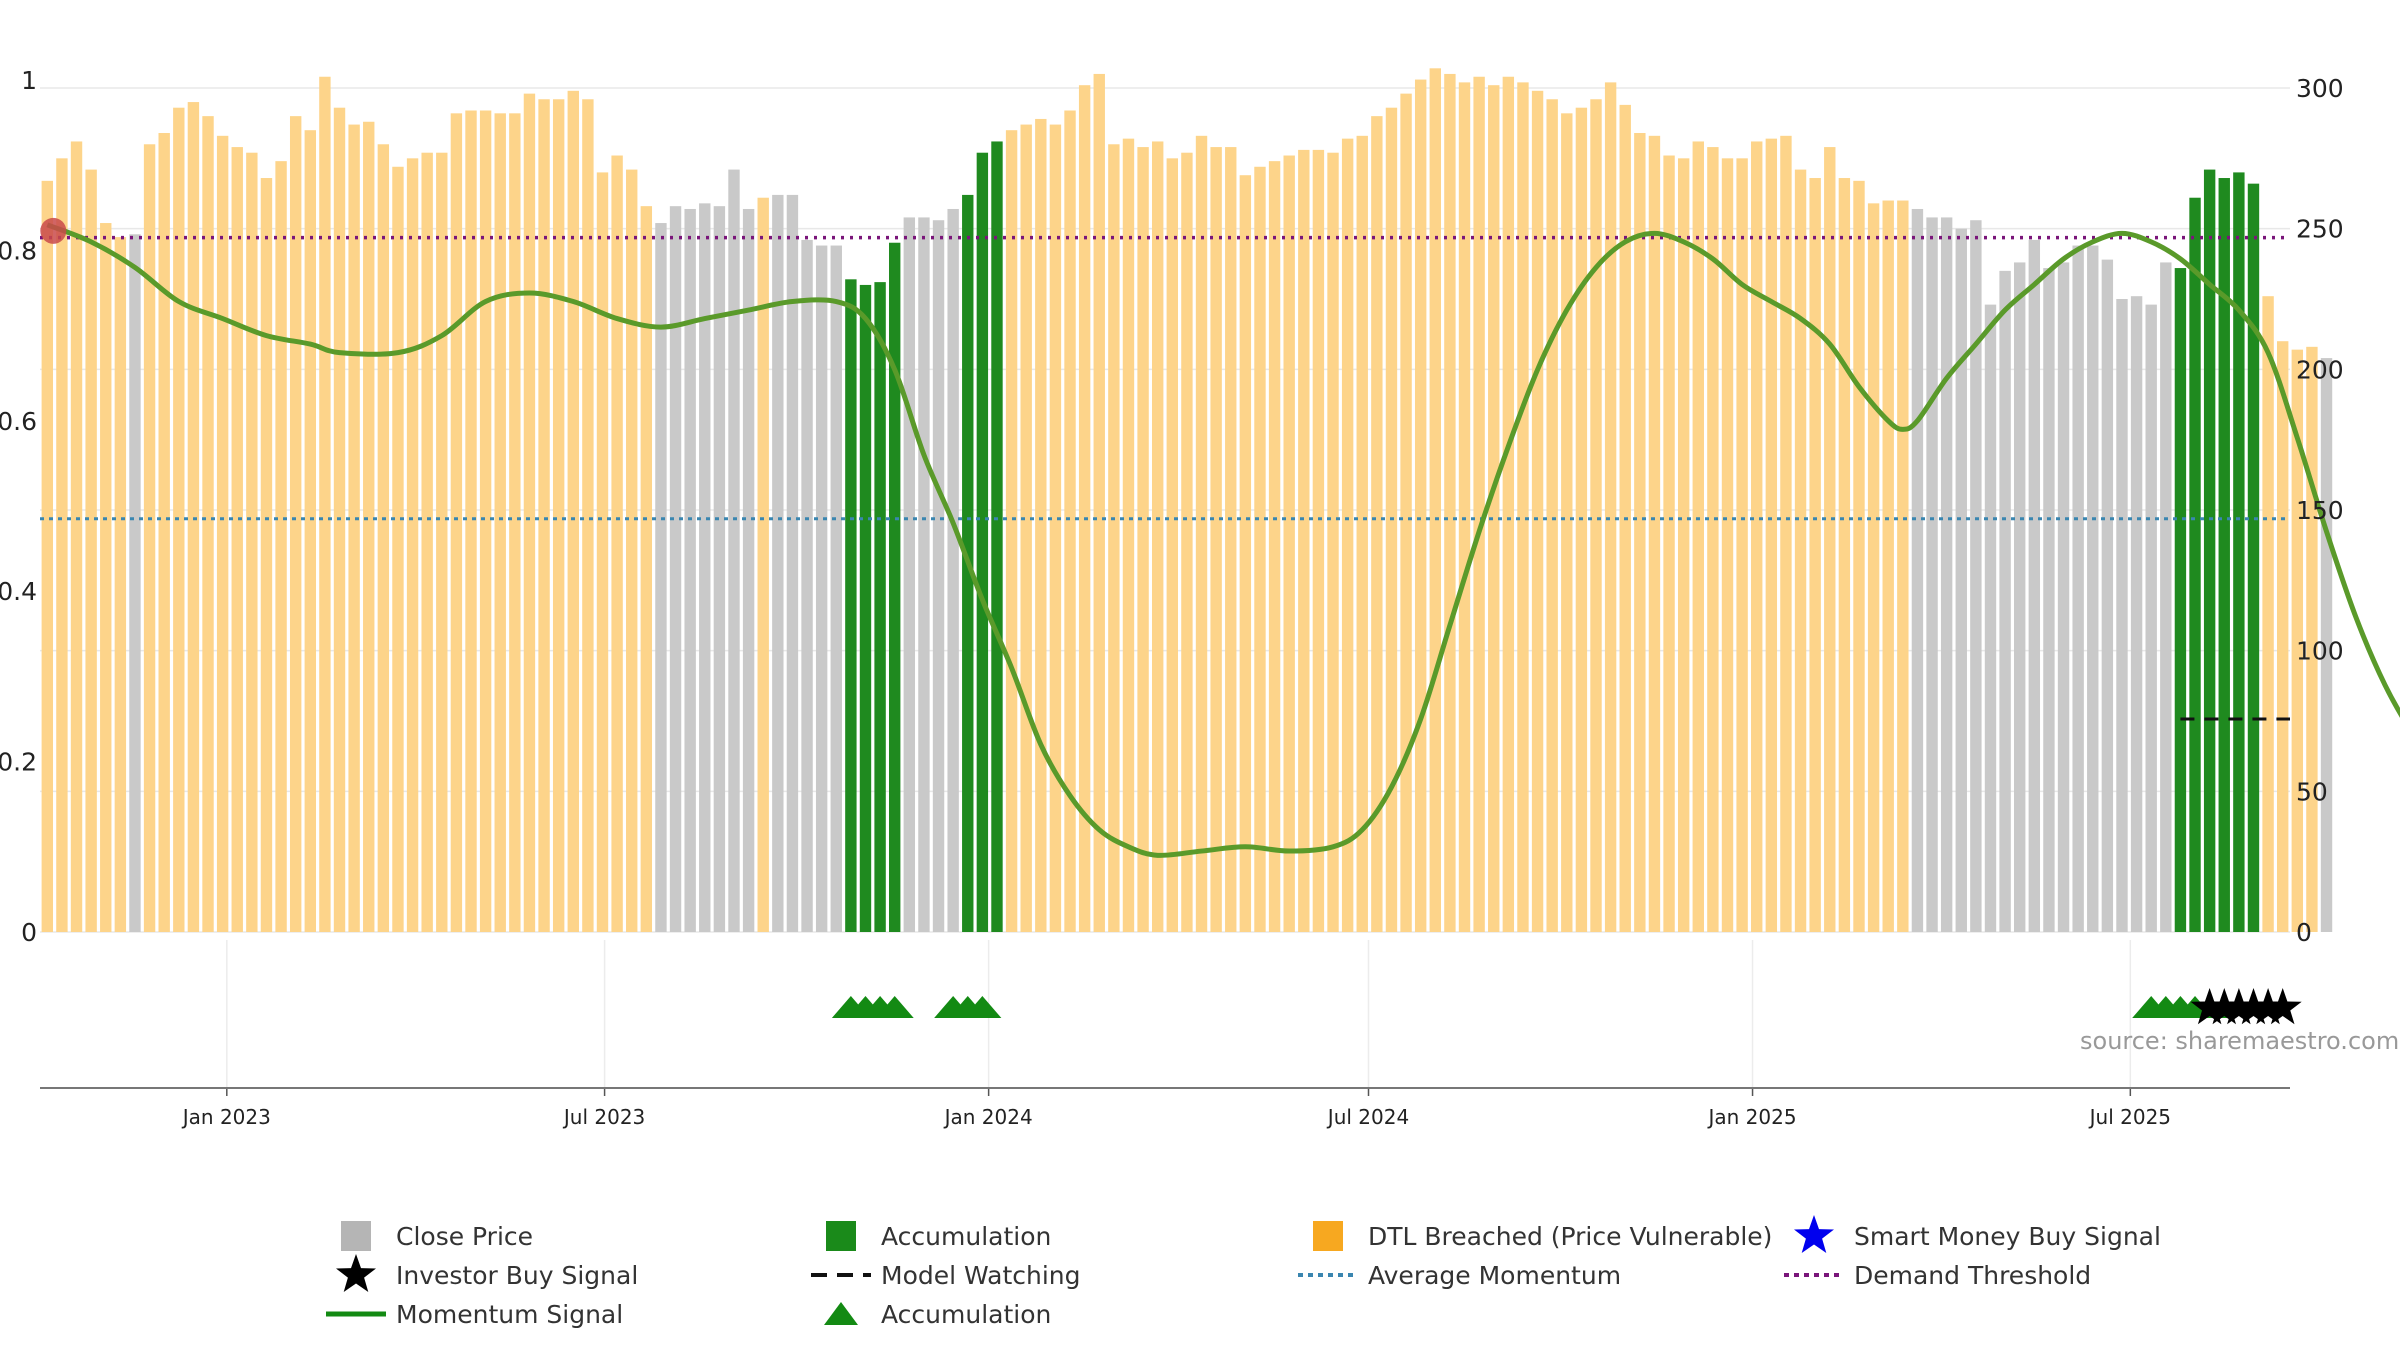 The width and height of the screenshot is (2400, 1350). What do you see at coordinates (2320, 651) in the screenshot?
I see `right-axis-tick: 100` at bounding box center [2320, 651].